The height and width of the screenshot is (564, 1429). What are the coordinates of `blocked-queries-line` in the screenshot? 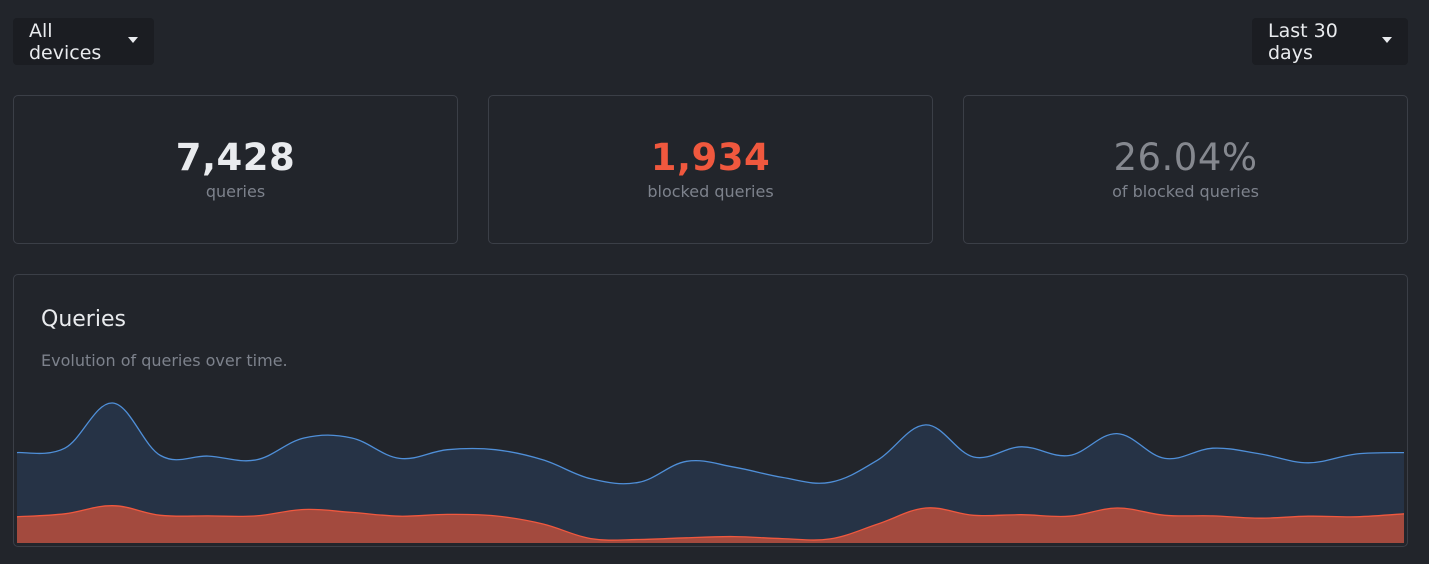 It's located at (710, 523).